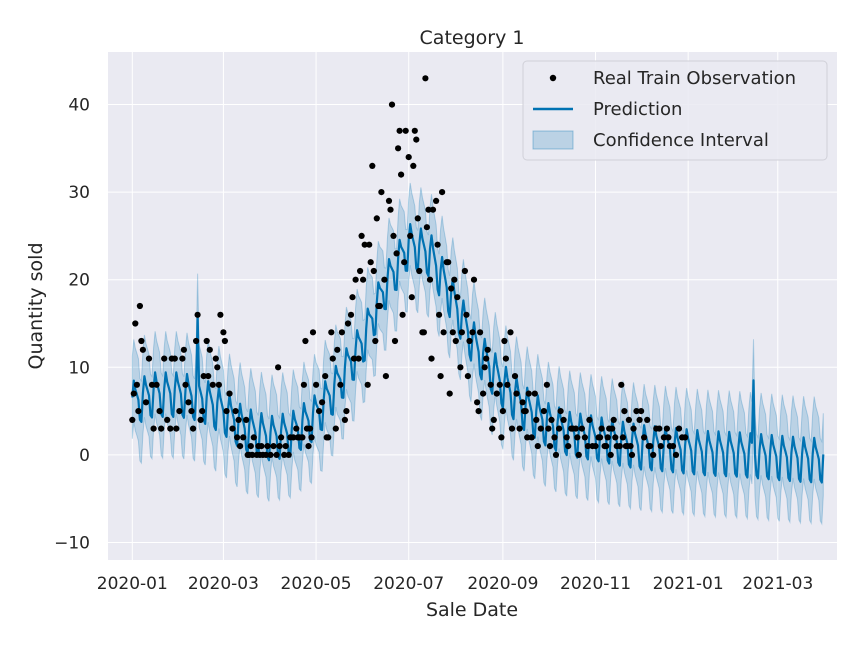 The height and width of the screenshot is (648, 864). Describe the element at coordinates (79, 193) in the screenshot. I see `y-tick-label: 30` at that location.